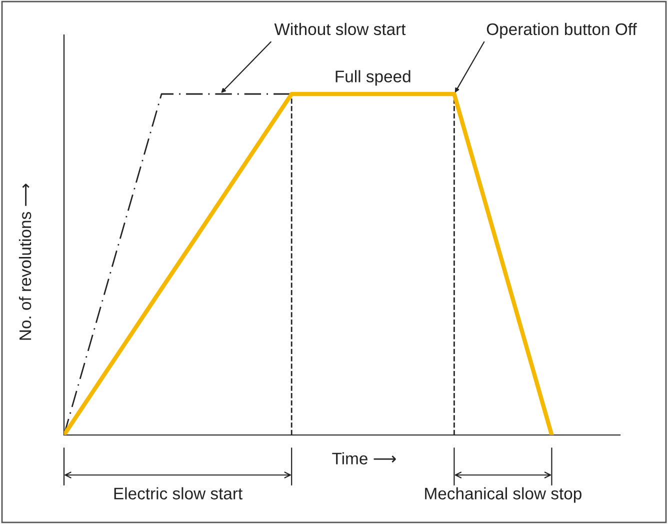 The image size is (668, 524). What do you see at coordinates (364, 458) in the screenshot?
I see `x-axis-title: Time ⟶` at bounding box center [364, 458].